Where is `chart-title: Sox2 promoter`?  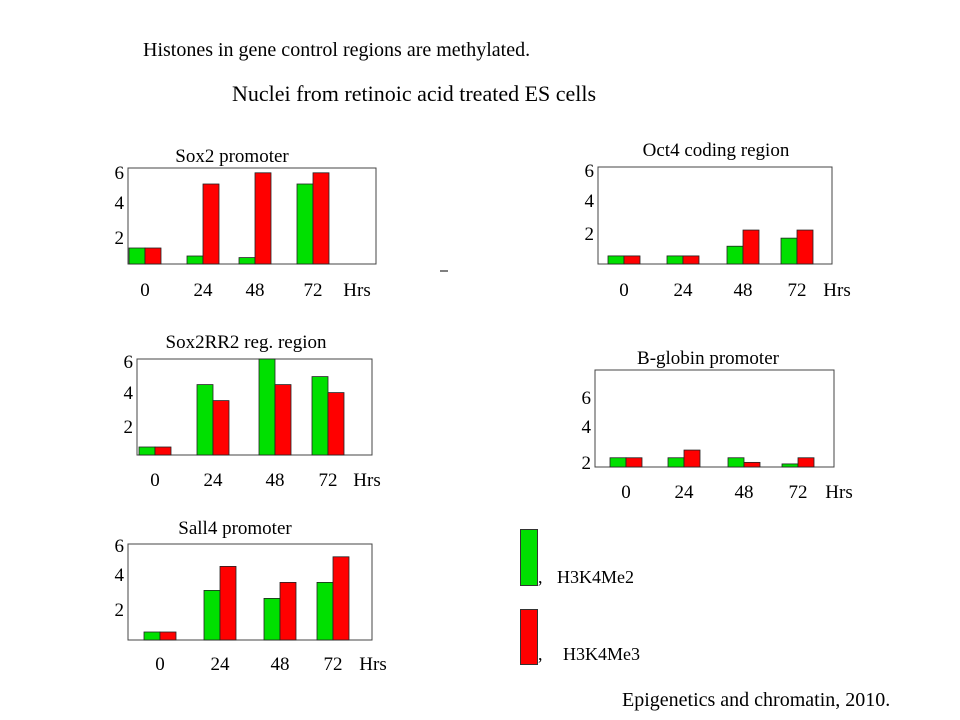
chart-title: Sox2 promoter is located at coordinates (232, 156).